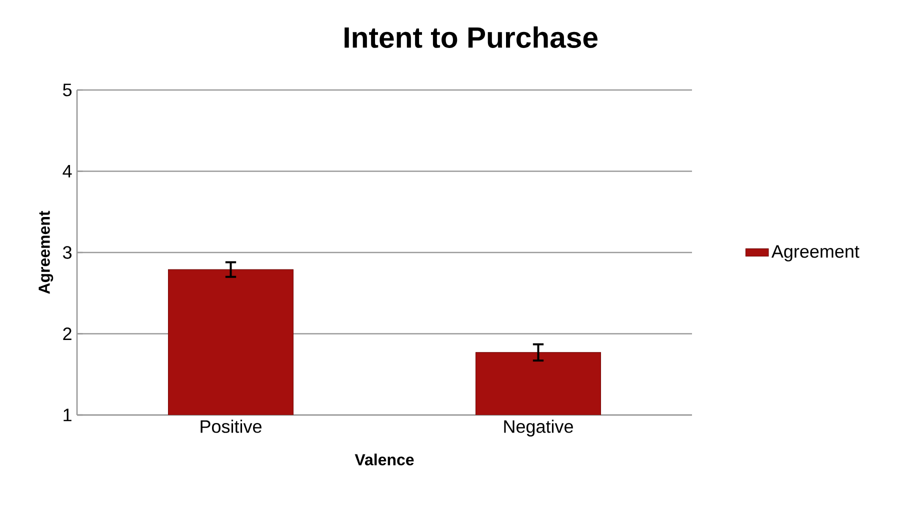 The height and width of the screenshot is (510, 903). What do you see at coordinates (46, 252) in the screenshot?
I see `y-axis-title: Agreement` at bounding box center [46, 252].